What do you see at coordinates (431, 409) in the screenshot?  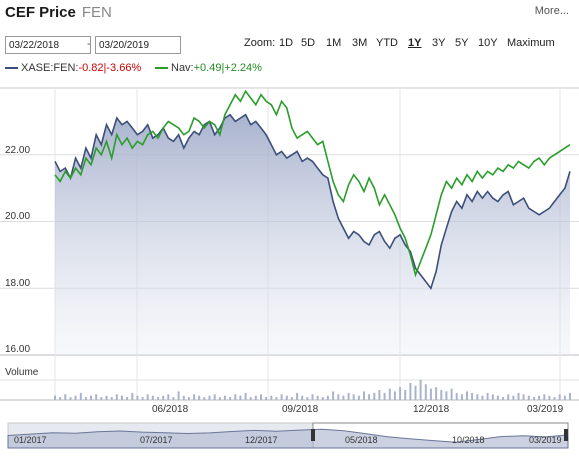 I see `x-tick-label: 12/2018` at bounding box center [431, 409].